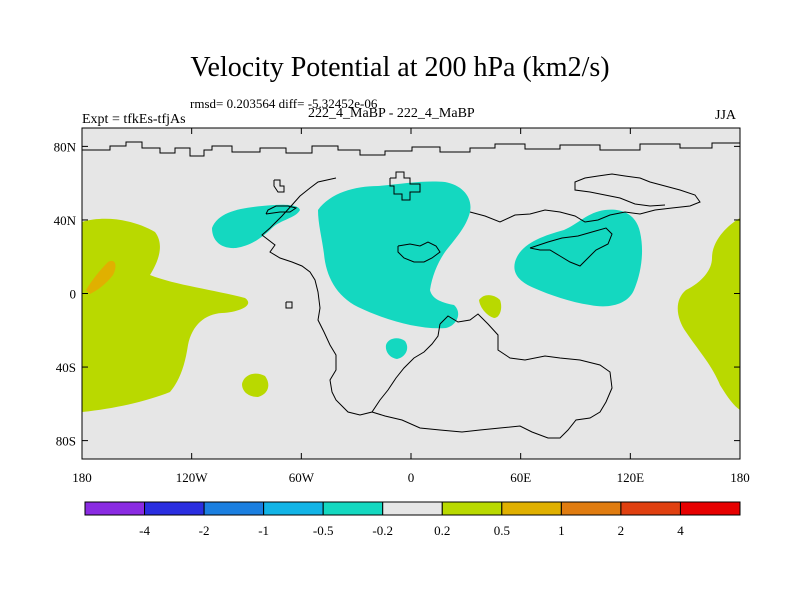 This screenshot has width=800, height=600. Describe the element at coordinates (144, 530) in the screenshot. I see `colorbar-label: -4` at that location.